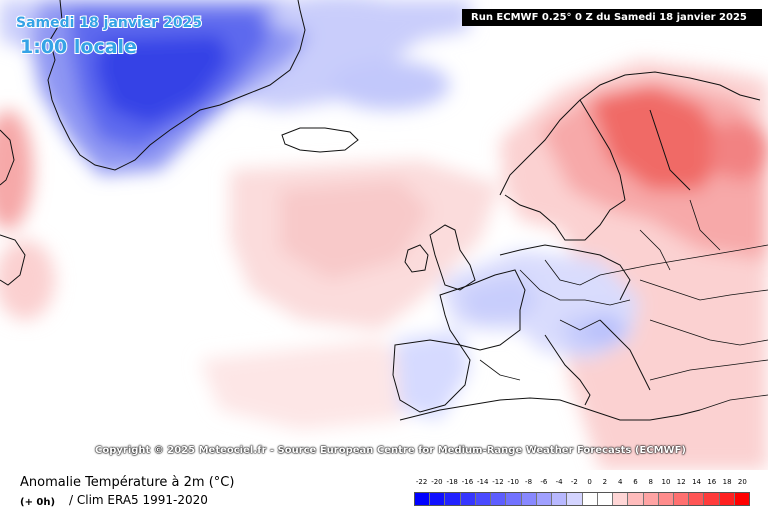  Describe the element at coordinates (109, 23) in the screenshot. I see `date-title: Samedi 18 janvier 2025` at that location.